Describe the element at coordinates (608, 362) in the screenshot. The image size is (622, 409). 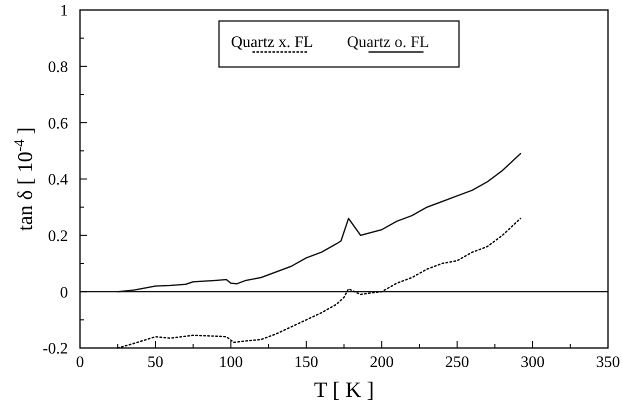
I see `x-tick-label: 350` at that location.